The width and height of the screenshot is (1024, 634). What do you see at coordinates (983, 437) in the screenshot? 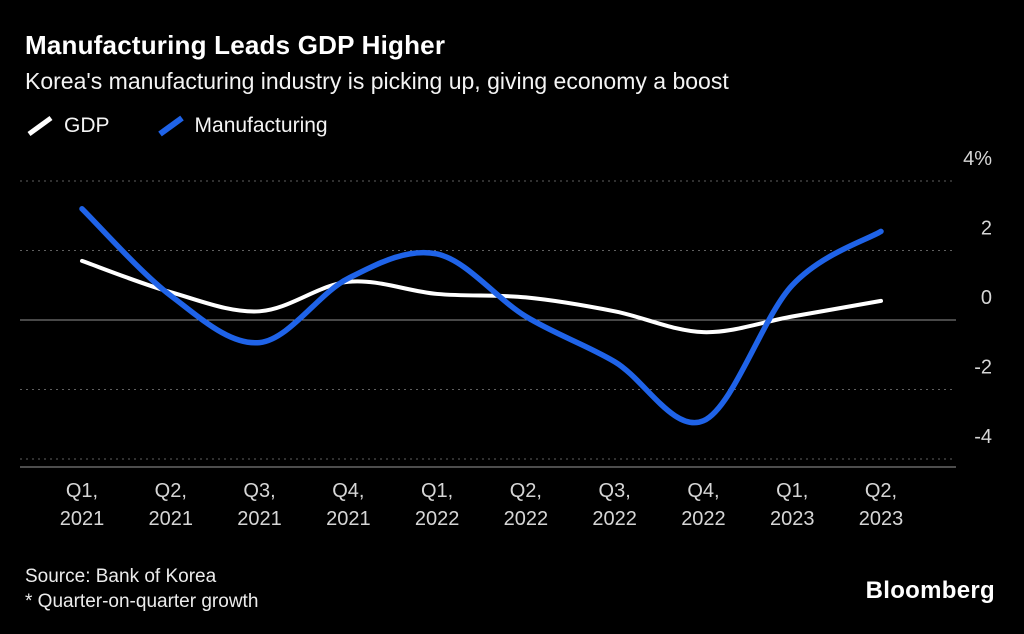
I see `y-axis-label: -4` at bounding box center [983, 437].